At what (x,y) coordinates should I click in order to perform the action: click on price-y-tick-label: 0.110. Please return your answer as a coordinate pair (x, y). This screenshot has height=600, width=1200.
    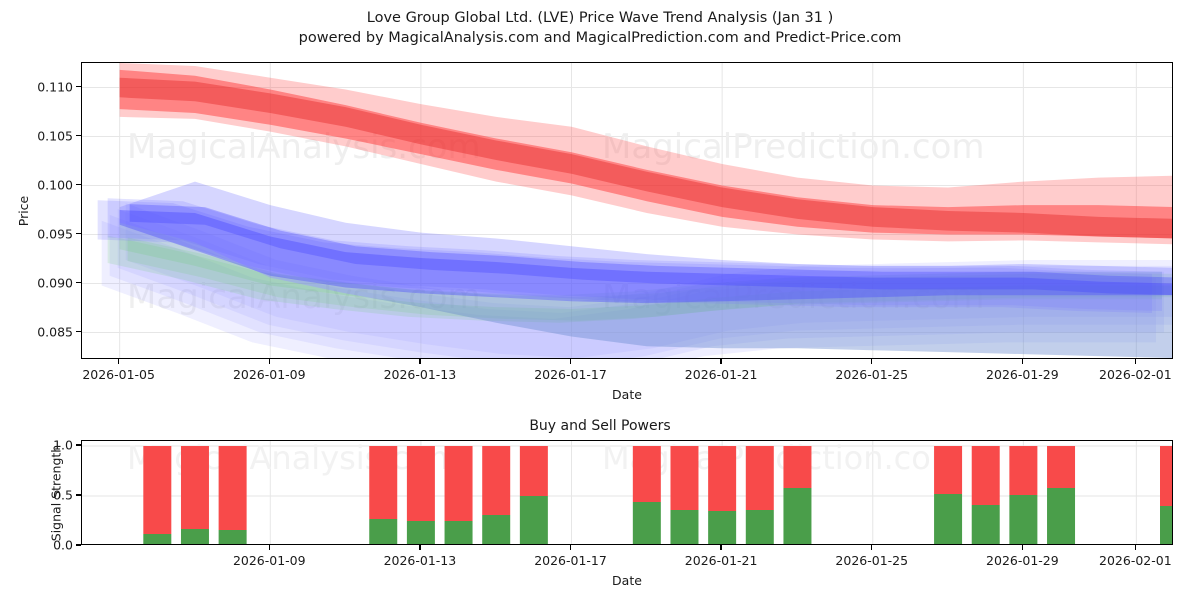
    Looking at the image, I should click on (55, 86).